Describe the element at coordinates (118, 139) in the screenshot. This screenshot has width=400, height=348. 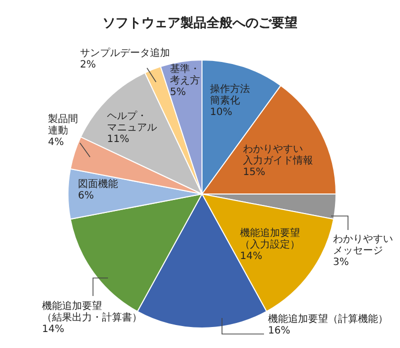
I see `data-label: 11%` at that location.